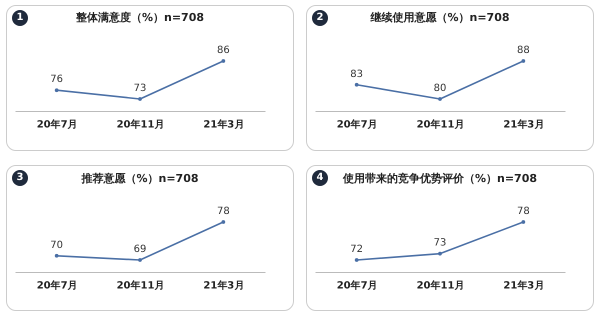  What do you see at coordinates (439, 17) in the screenshot?
I see `chart-title: 继续使用意愿（%）n=708` at bounding box center [439, 17].